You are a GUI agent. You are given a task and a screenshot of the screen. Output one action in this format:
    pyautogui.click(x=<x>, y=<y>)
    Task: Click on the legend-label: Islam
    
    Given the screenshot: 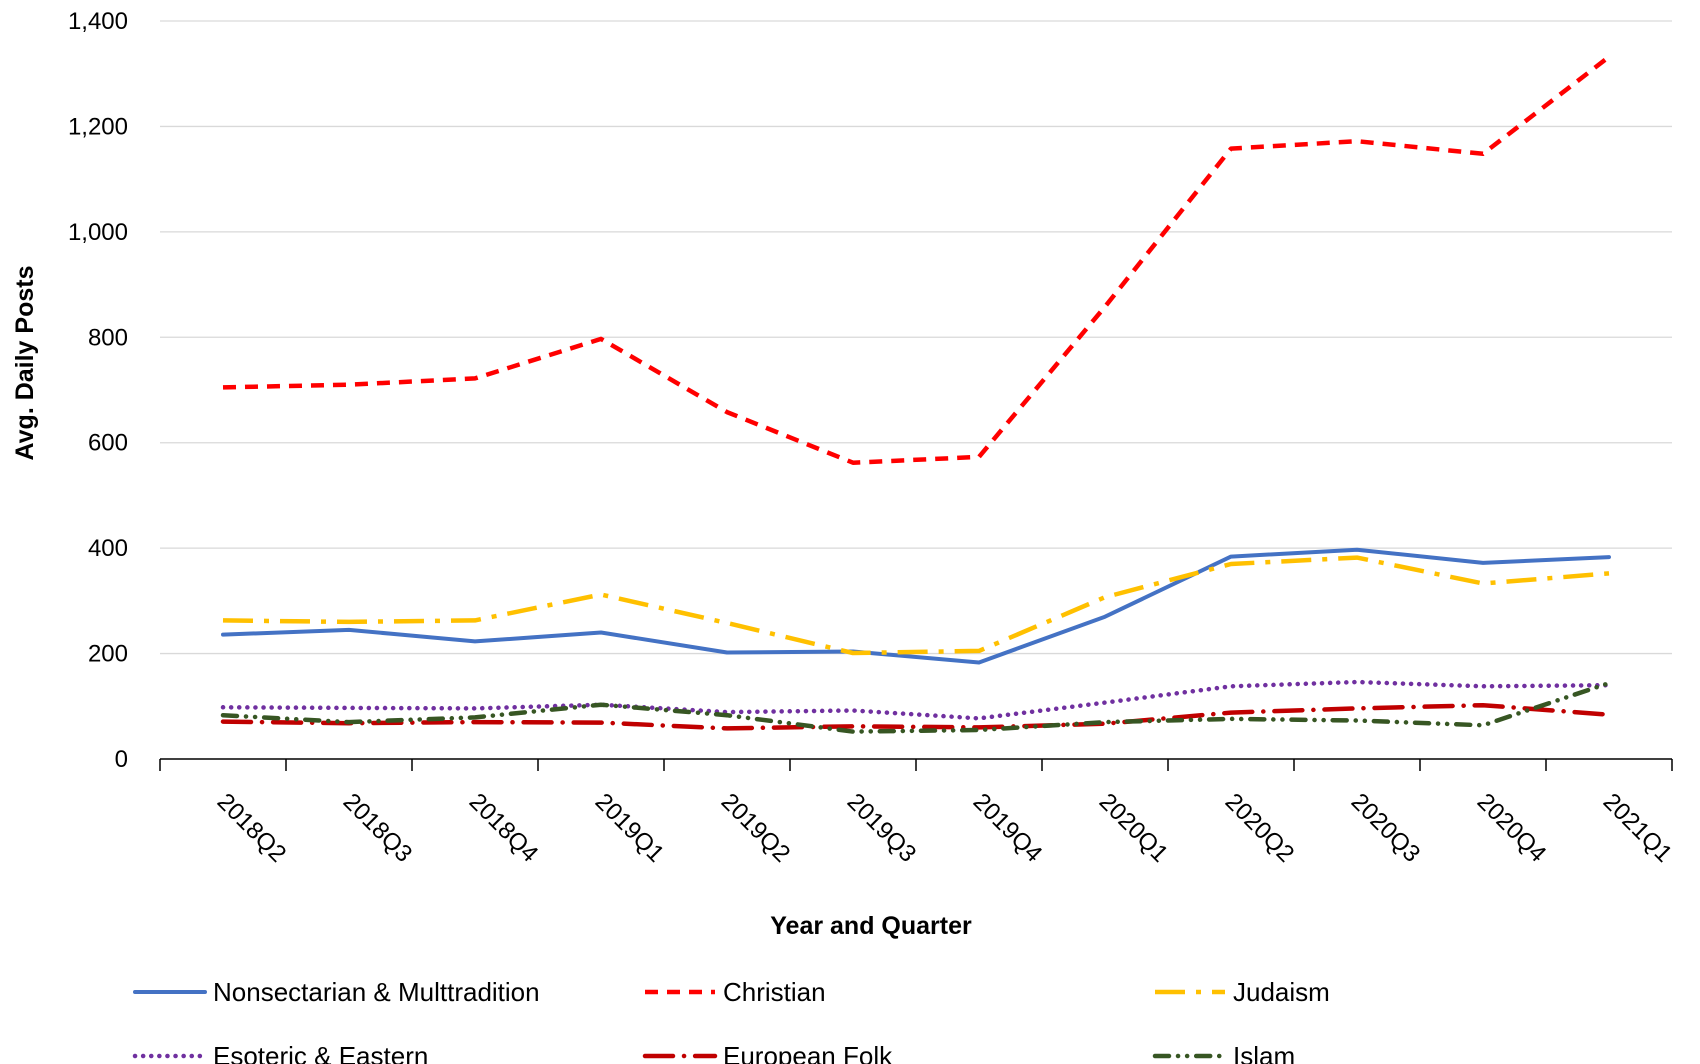 What is the action you would take?
    pyautogui.click(x=1264, y=1052)
    